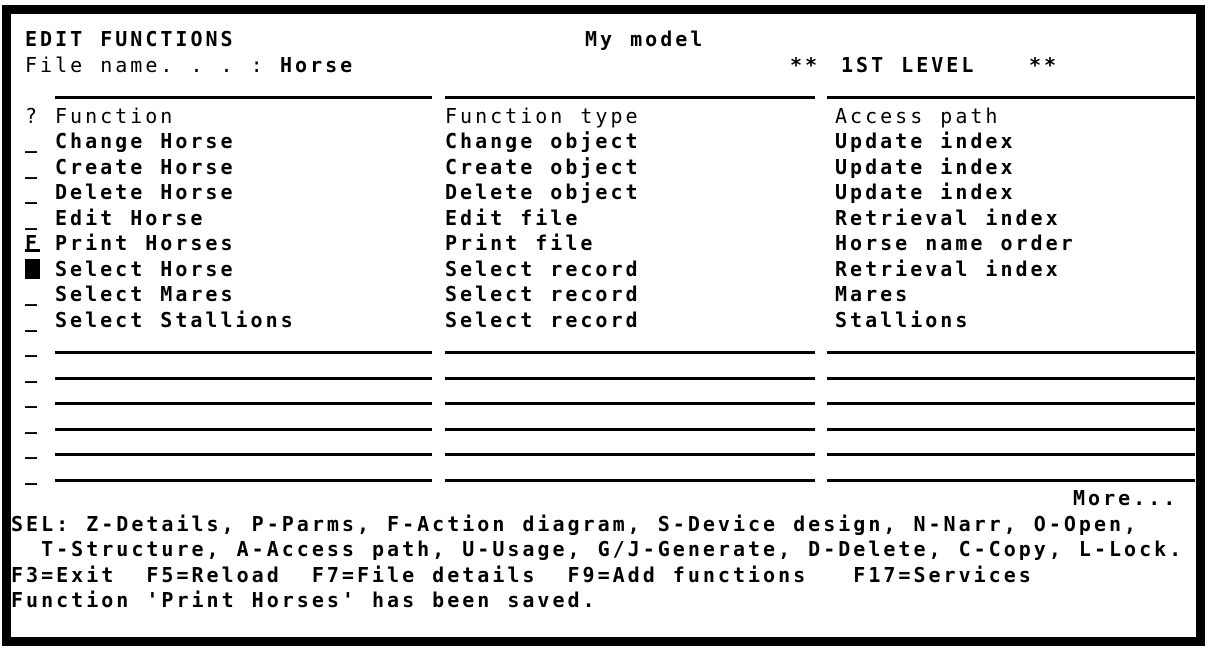  What do you see at coordinates (33, 115) in the screenshot?
I see `sel-column-header: ?` at bounding box center [33, 115].